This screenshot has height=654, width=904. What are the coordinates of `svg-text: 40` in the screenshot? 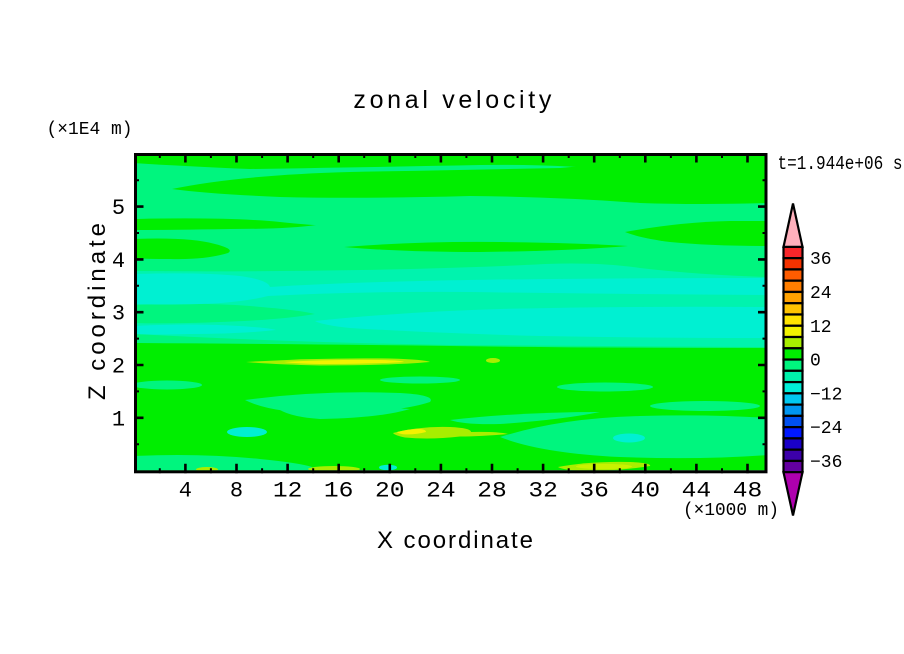 It's located at (646, 491).